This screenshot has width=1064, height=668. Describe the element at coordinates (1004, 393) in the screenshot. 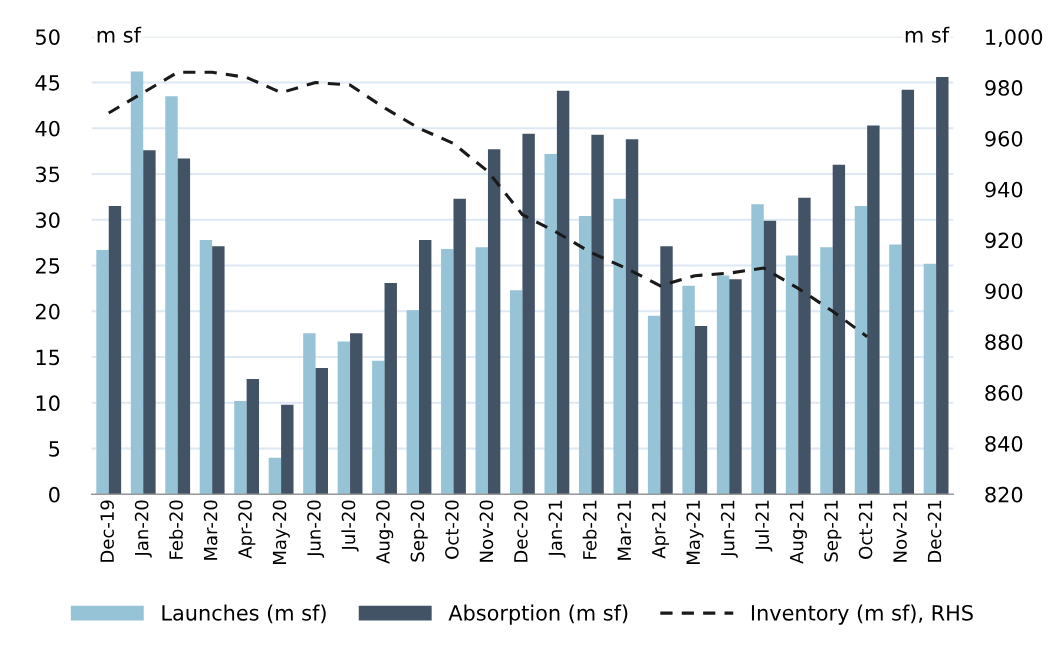

I see `y2-tick-label: 860` at that location.